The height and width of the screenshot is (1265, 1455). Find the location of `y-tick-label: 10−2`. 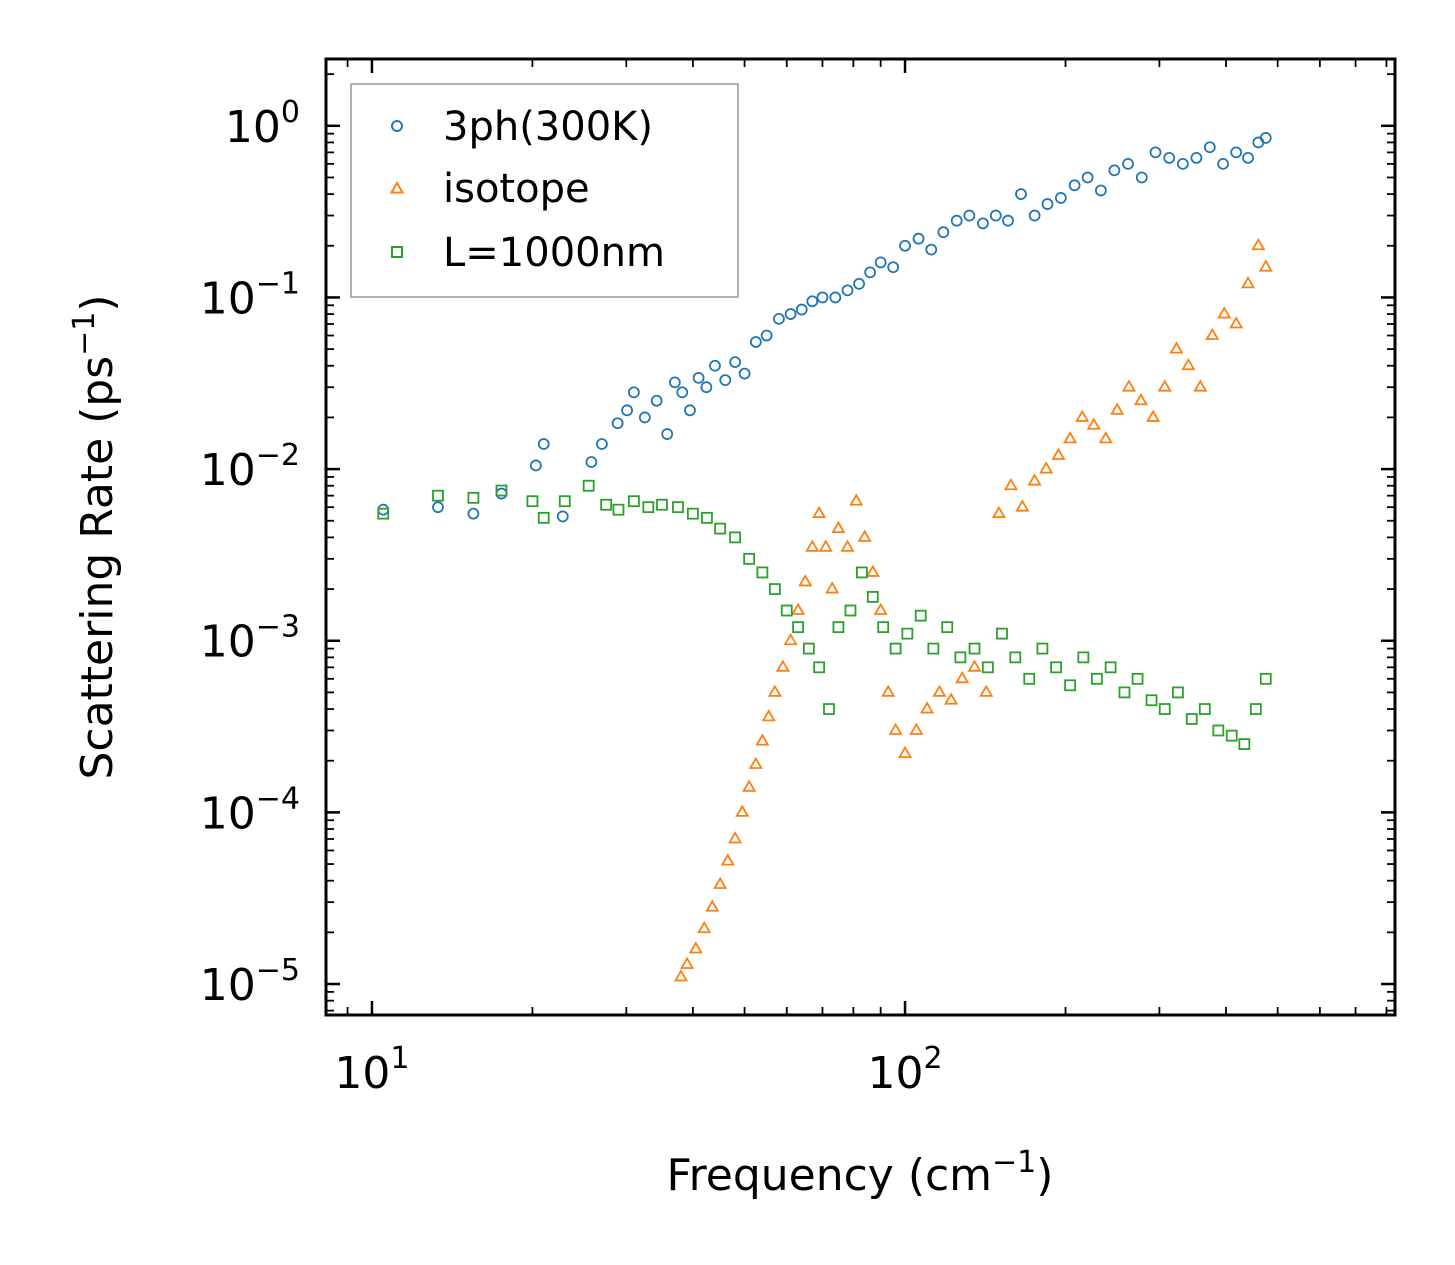

y-tick-label: 10−2 is located at coordinates (250, 467).